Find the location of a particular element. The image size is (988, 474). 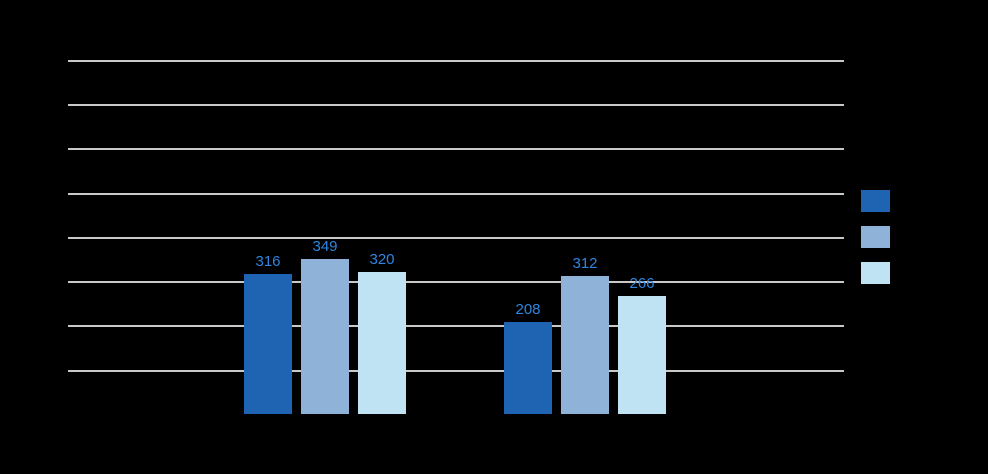

bar-value-label: 208 is located at coordinates (528, 309).